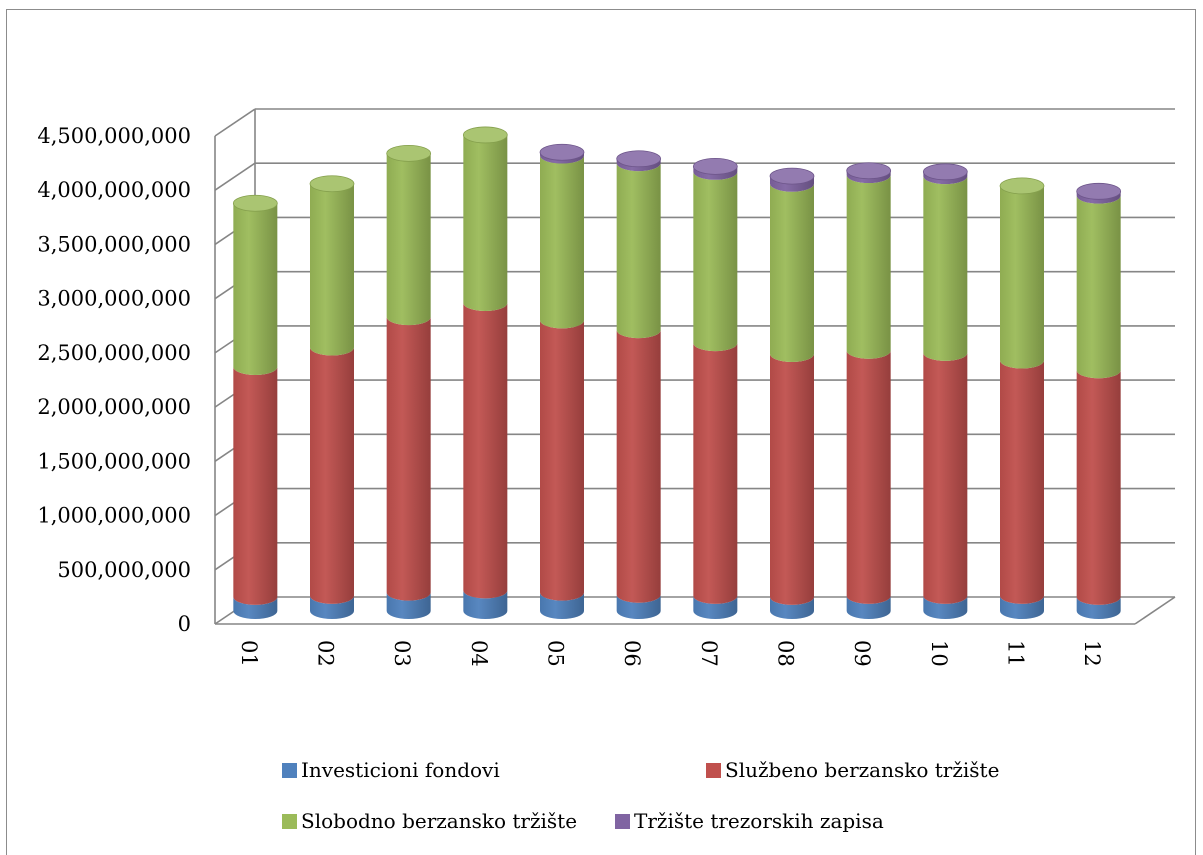 The image size is (1203, 855). Describe the element at coordinates (759, 821) in the screenshot. I see `legend-label: Tržište trezorskih zapisa` at that location.